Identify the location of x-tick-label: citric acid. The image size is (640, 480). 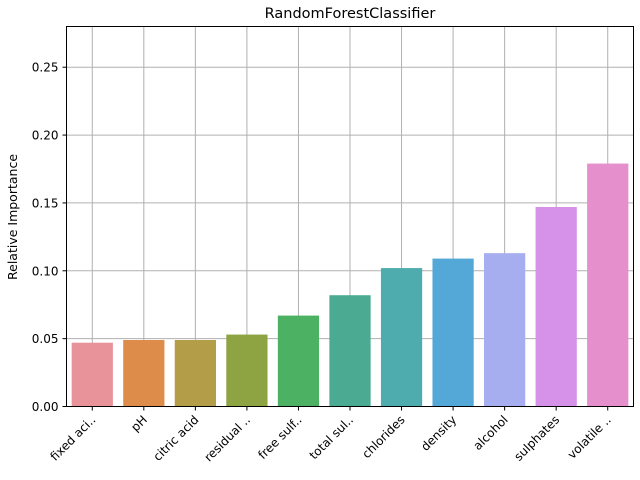
(175, 438).